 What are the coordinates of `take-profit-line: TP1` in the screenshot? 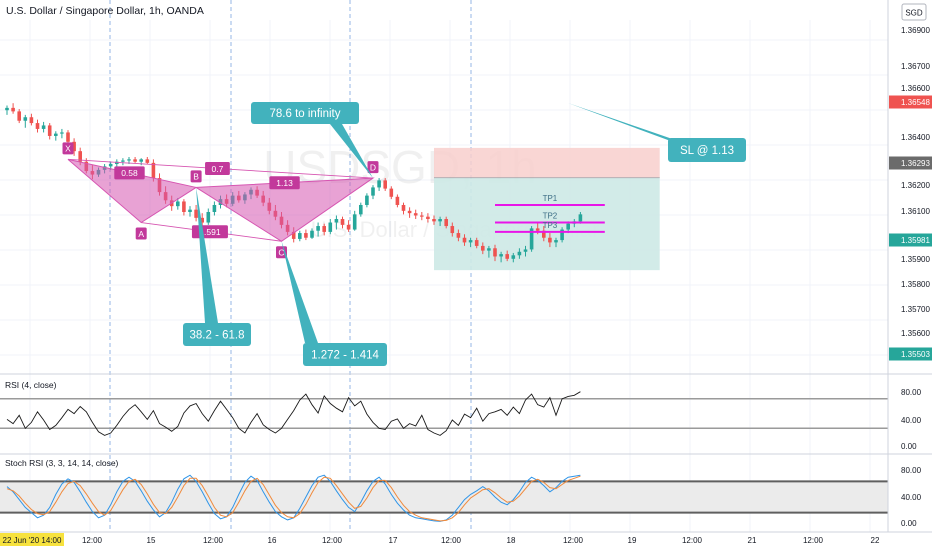 It's located at (550, 200).